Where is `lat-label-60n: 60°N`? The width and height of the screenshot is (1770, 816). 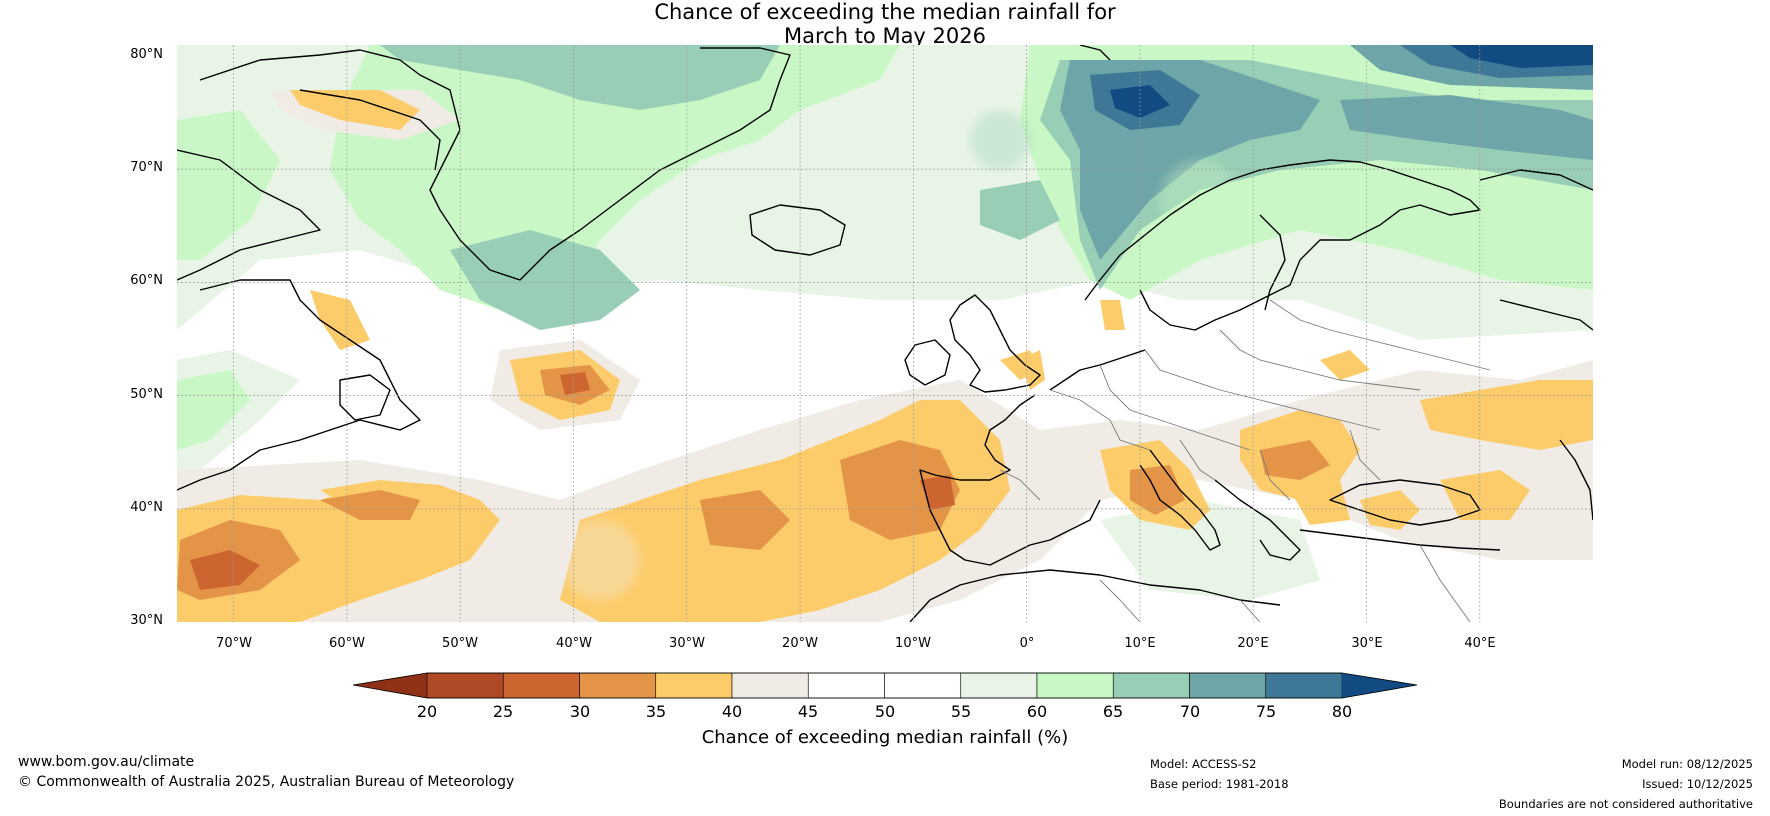
lat-label-60n: 60°N is located at coordinates (146, 280).